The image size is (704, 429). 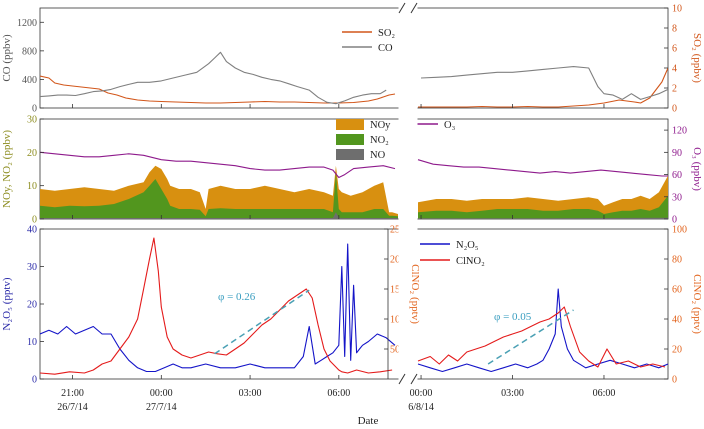 What do you see at coordinates (29, 80) in the screenshot?
I see `y-left-tick-label: 400` at bounding box center [29, 80].